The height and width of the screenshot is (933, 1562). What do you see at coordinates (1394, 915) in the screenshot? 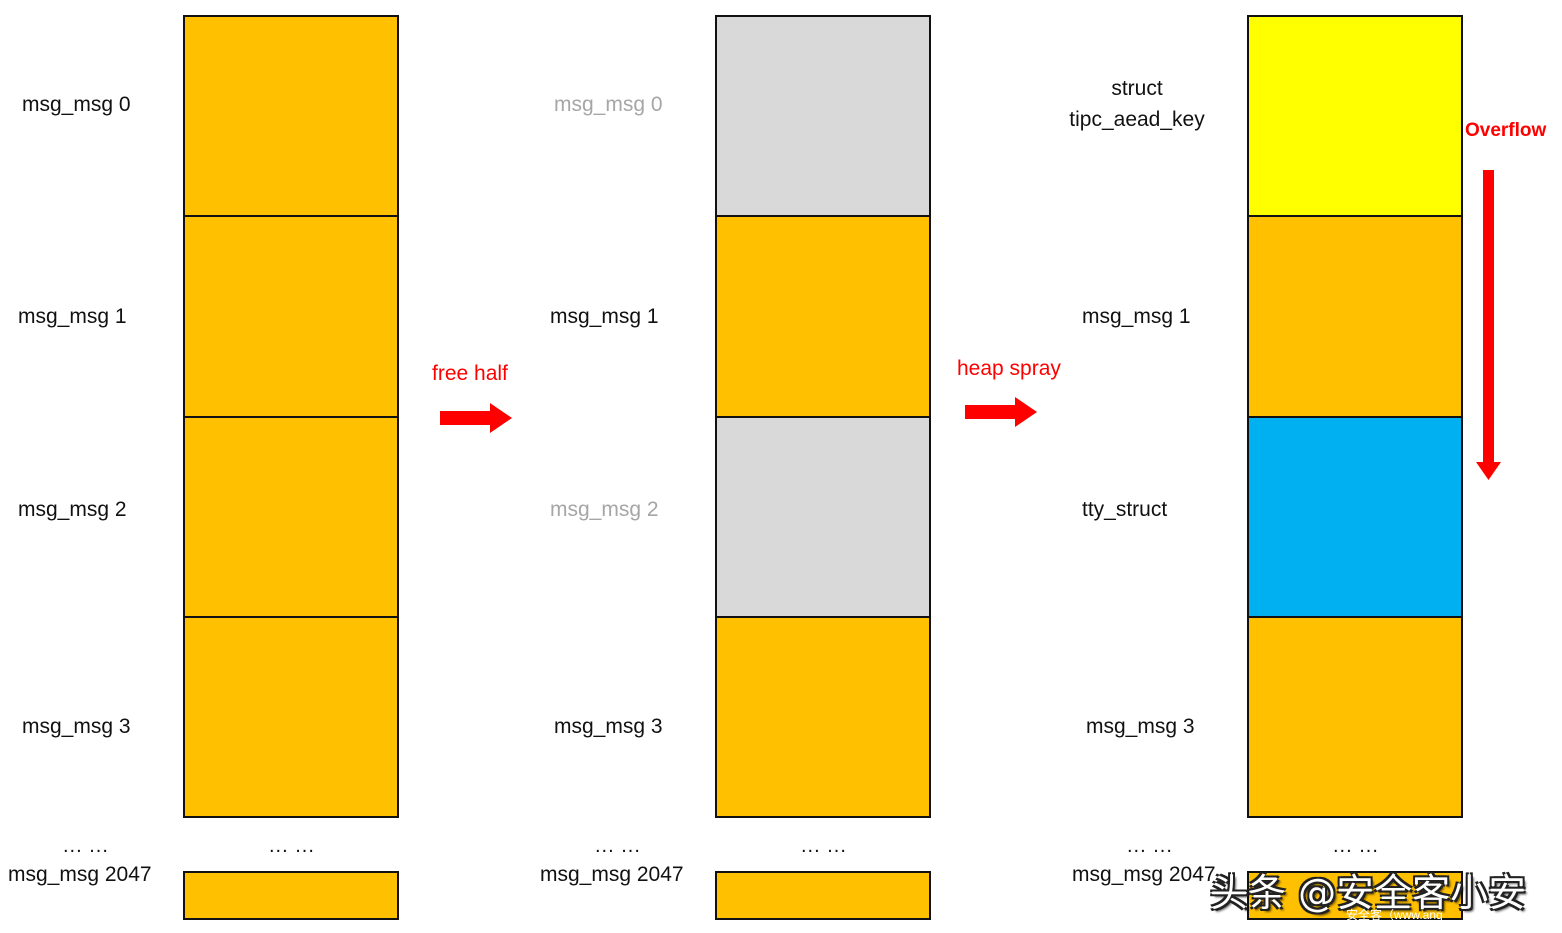
I see `watermark-sub: 安全客（www.anq` at bounding box center [1394, 915].